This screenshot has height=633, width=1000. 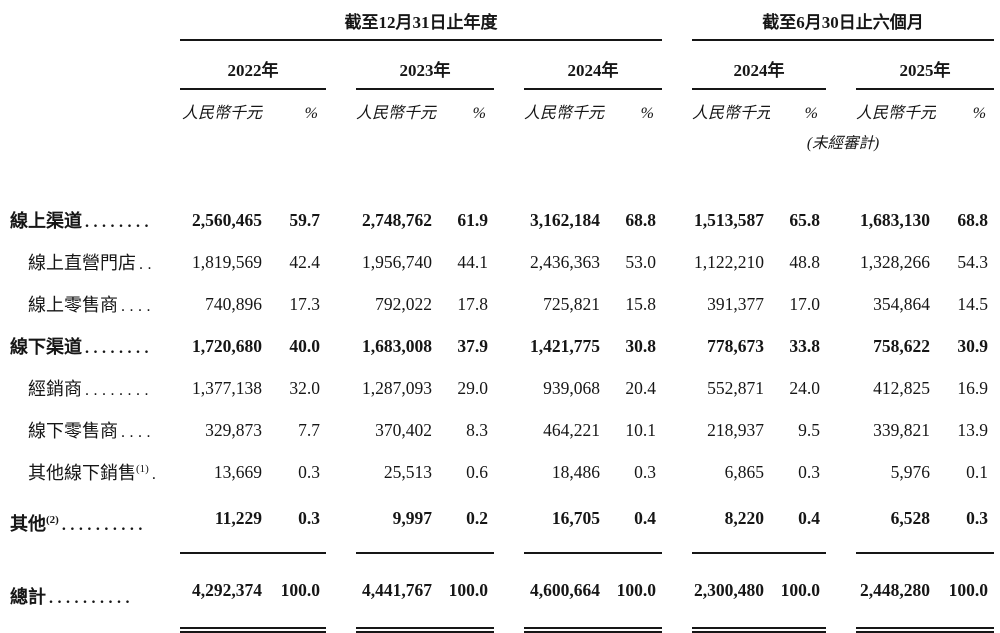 What do you see at coordinates (407, 471) in the screenshot?
I see `amount-cell: 25,513` at bounding box center [407, 471].